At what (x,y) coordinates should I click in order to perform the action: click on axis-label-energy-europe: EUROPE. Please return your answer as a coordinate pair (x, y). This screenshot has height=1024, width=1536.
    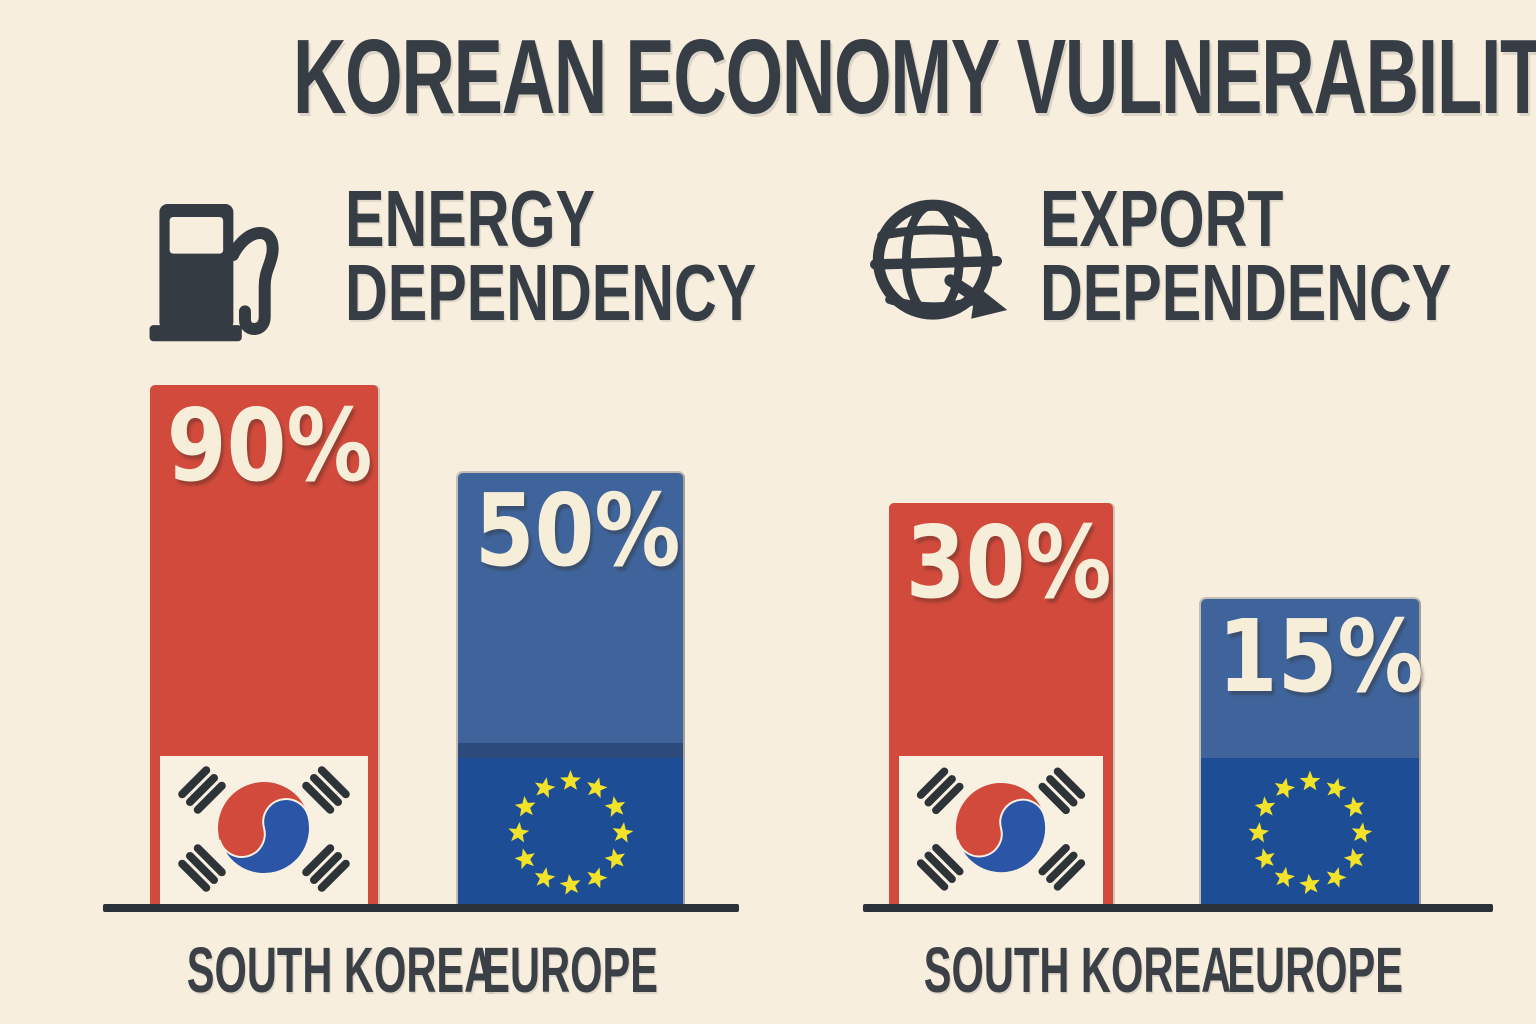
    Looking at the image, I should click on (570, 970).